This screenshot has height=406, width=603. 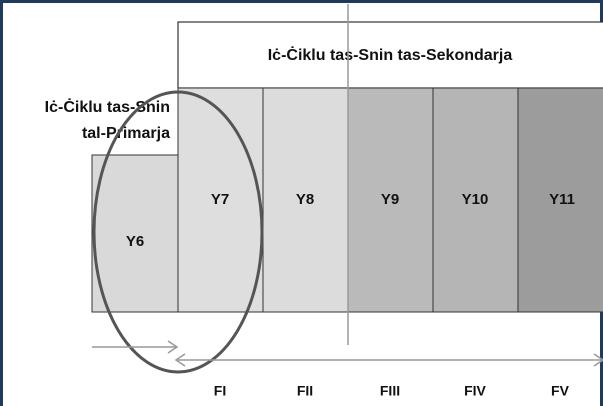 I want to click on year-label: Y11, so click(x=562, y=199).